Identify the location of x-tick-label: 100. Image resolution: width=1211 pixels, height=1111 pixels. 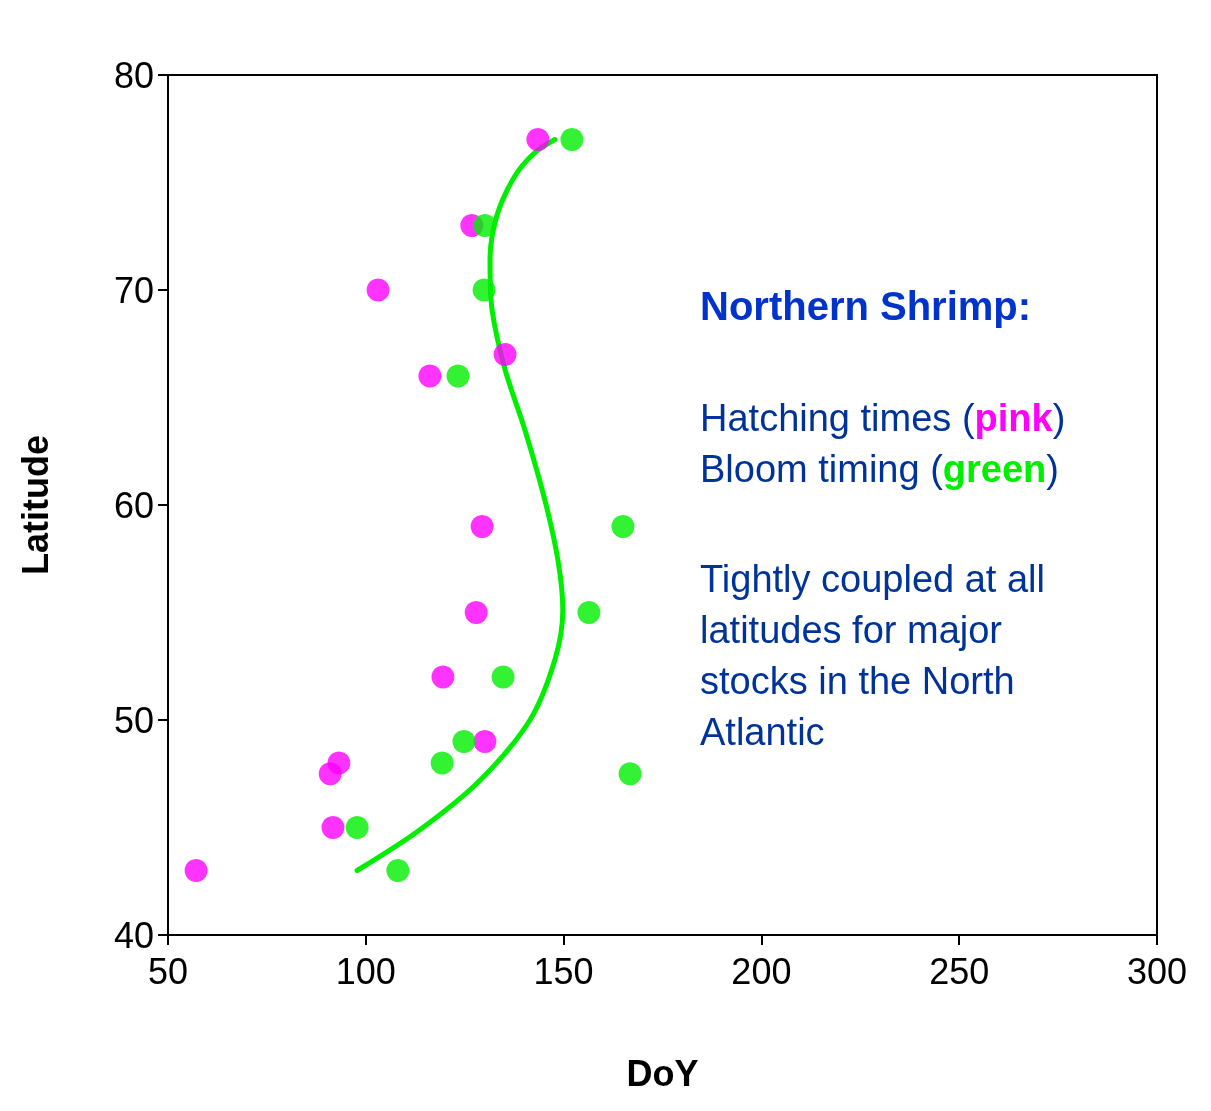
(365, 971).